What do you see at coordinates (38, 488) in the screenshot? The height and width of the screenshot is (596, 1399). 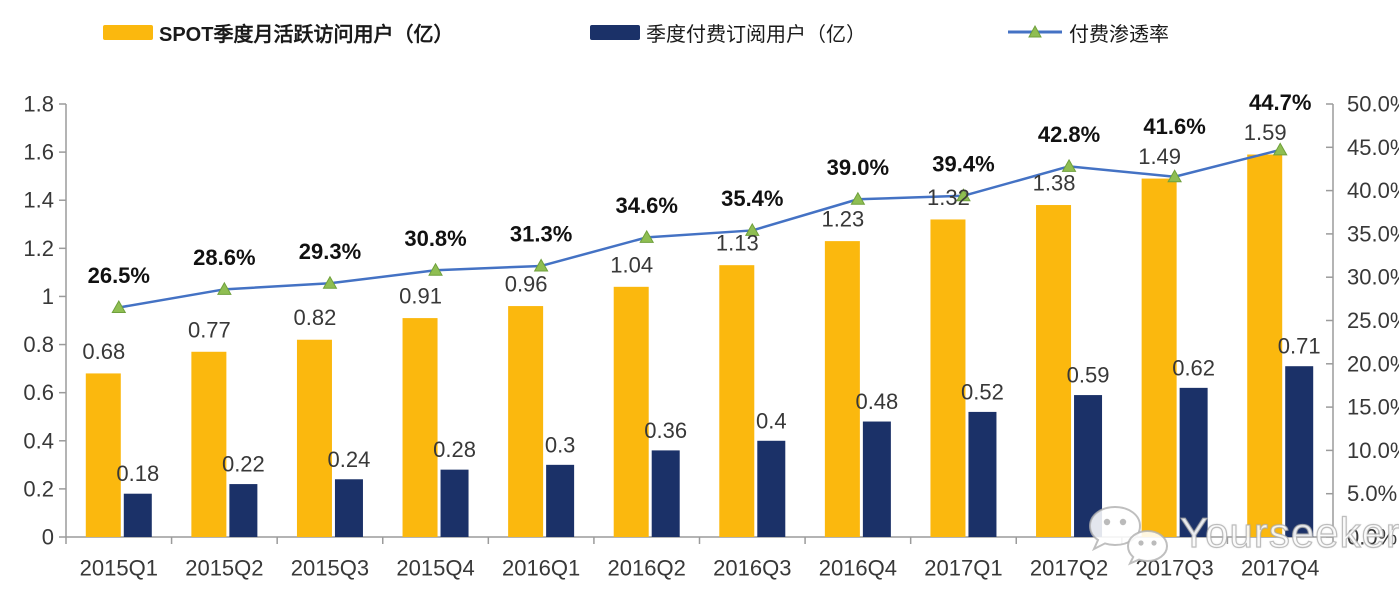 I see `y-axis-left-tick-label: 0.2` at bounding box center [38, 488].